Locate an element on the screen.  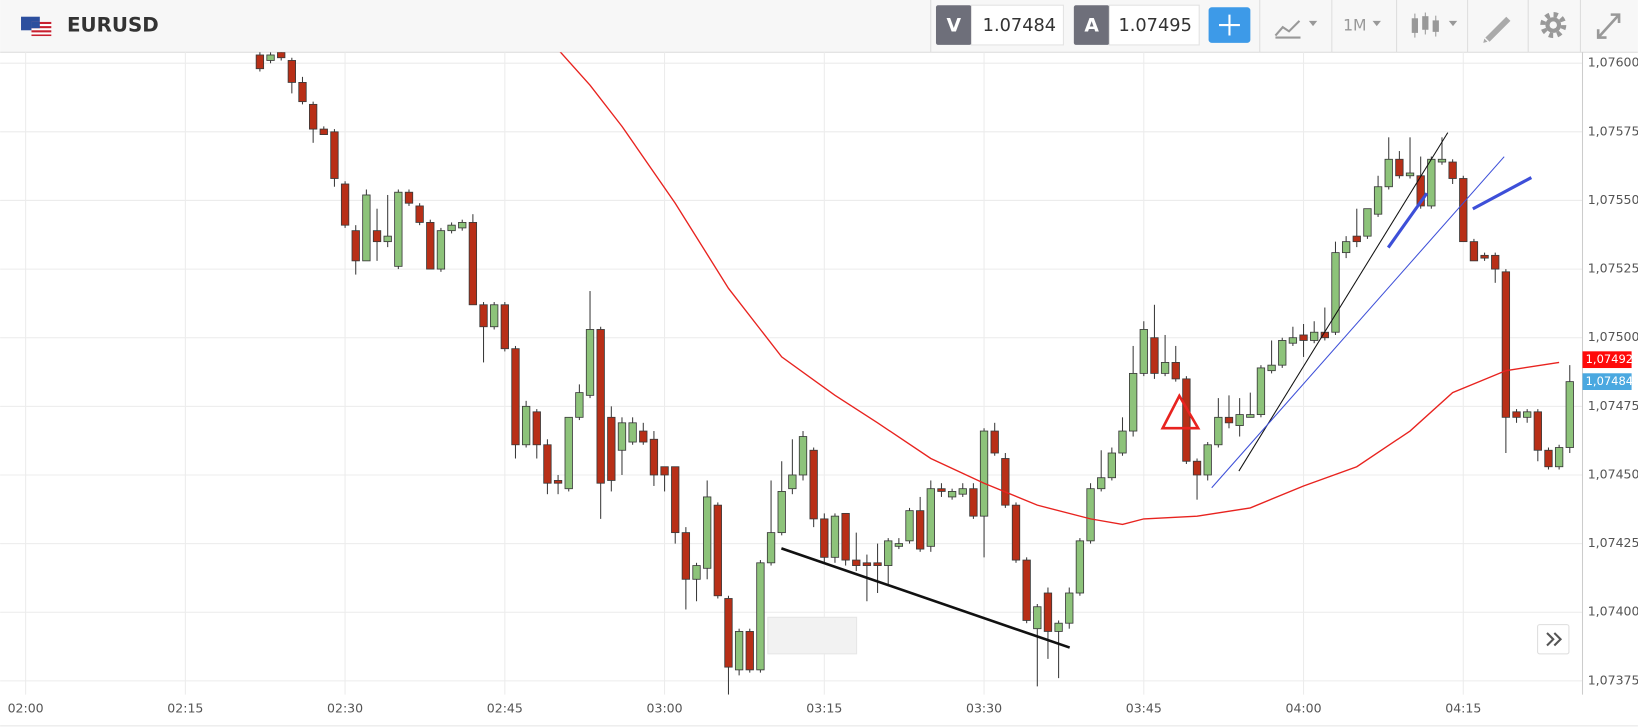
x-tick-label: 02:45 is located at coordinates (505, 708).